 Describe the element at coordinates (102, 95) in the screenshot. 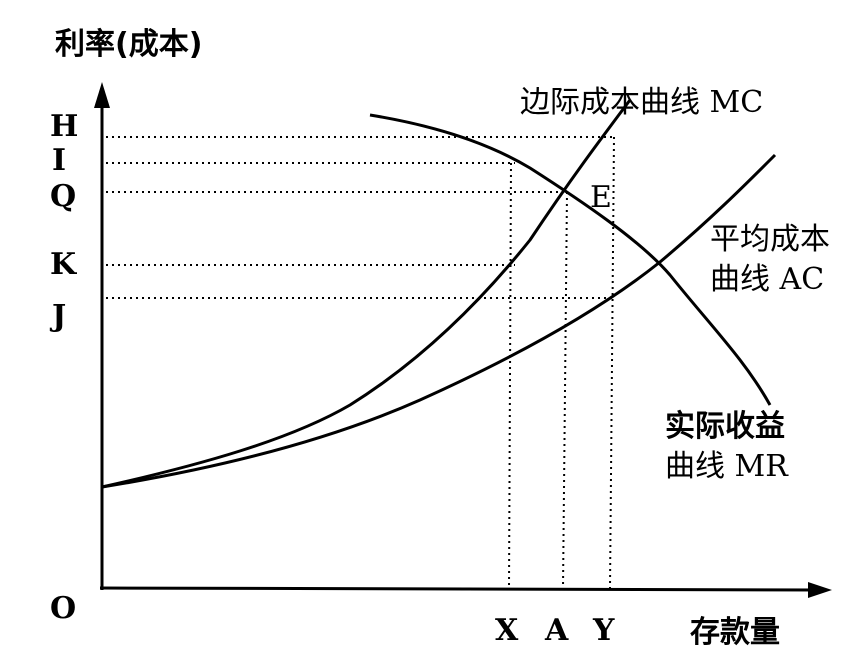

I see `y-axis-arrowhead` at that location.